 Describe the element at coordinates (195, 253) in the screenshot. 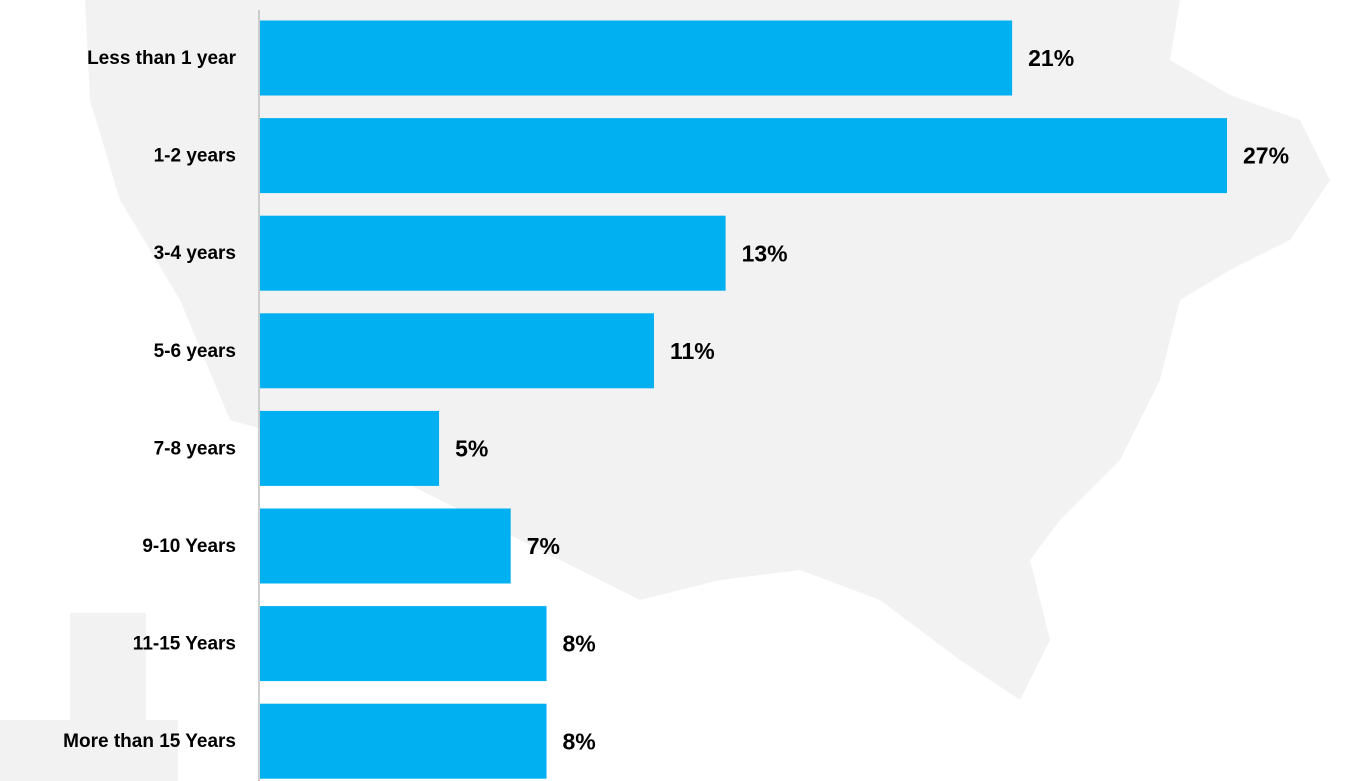

I see `category-label: 3-4 years` at that location.